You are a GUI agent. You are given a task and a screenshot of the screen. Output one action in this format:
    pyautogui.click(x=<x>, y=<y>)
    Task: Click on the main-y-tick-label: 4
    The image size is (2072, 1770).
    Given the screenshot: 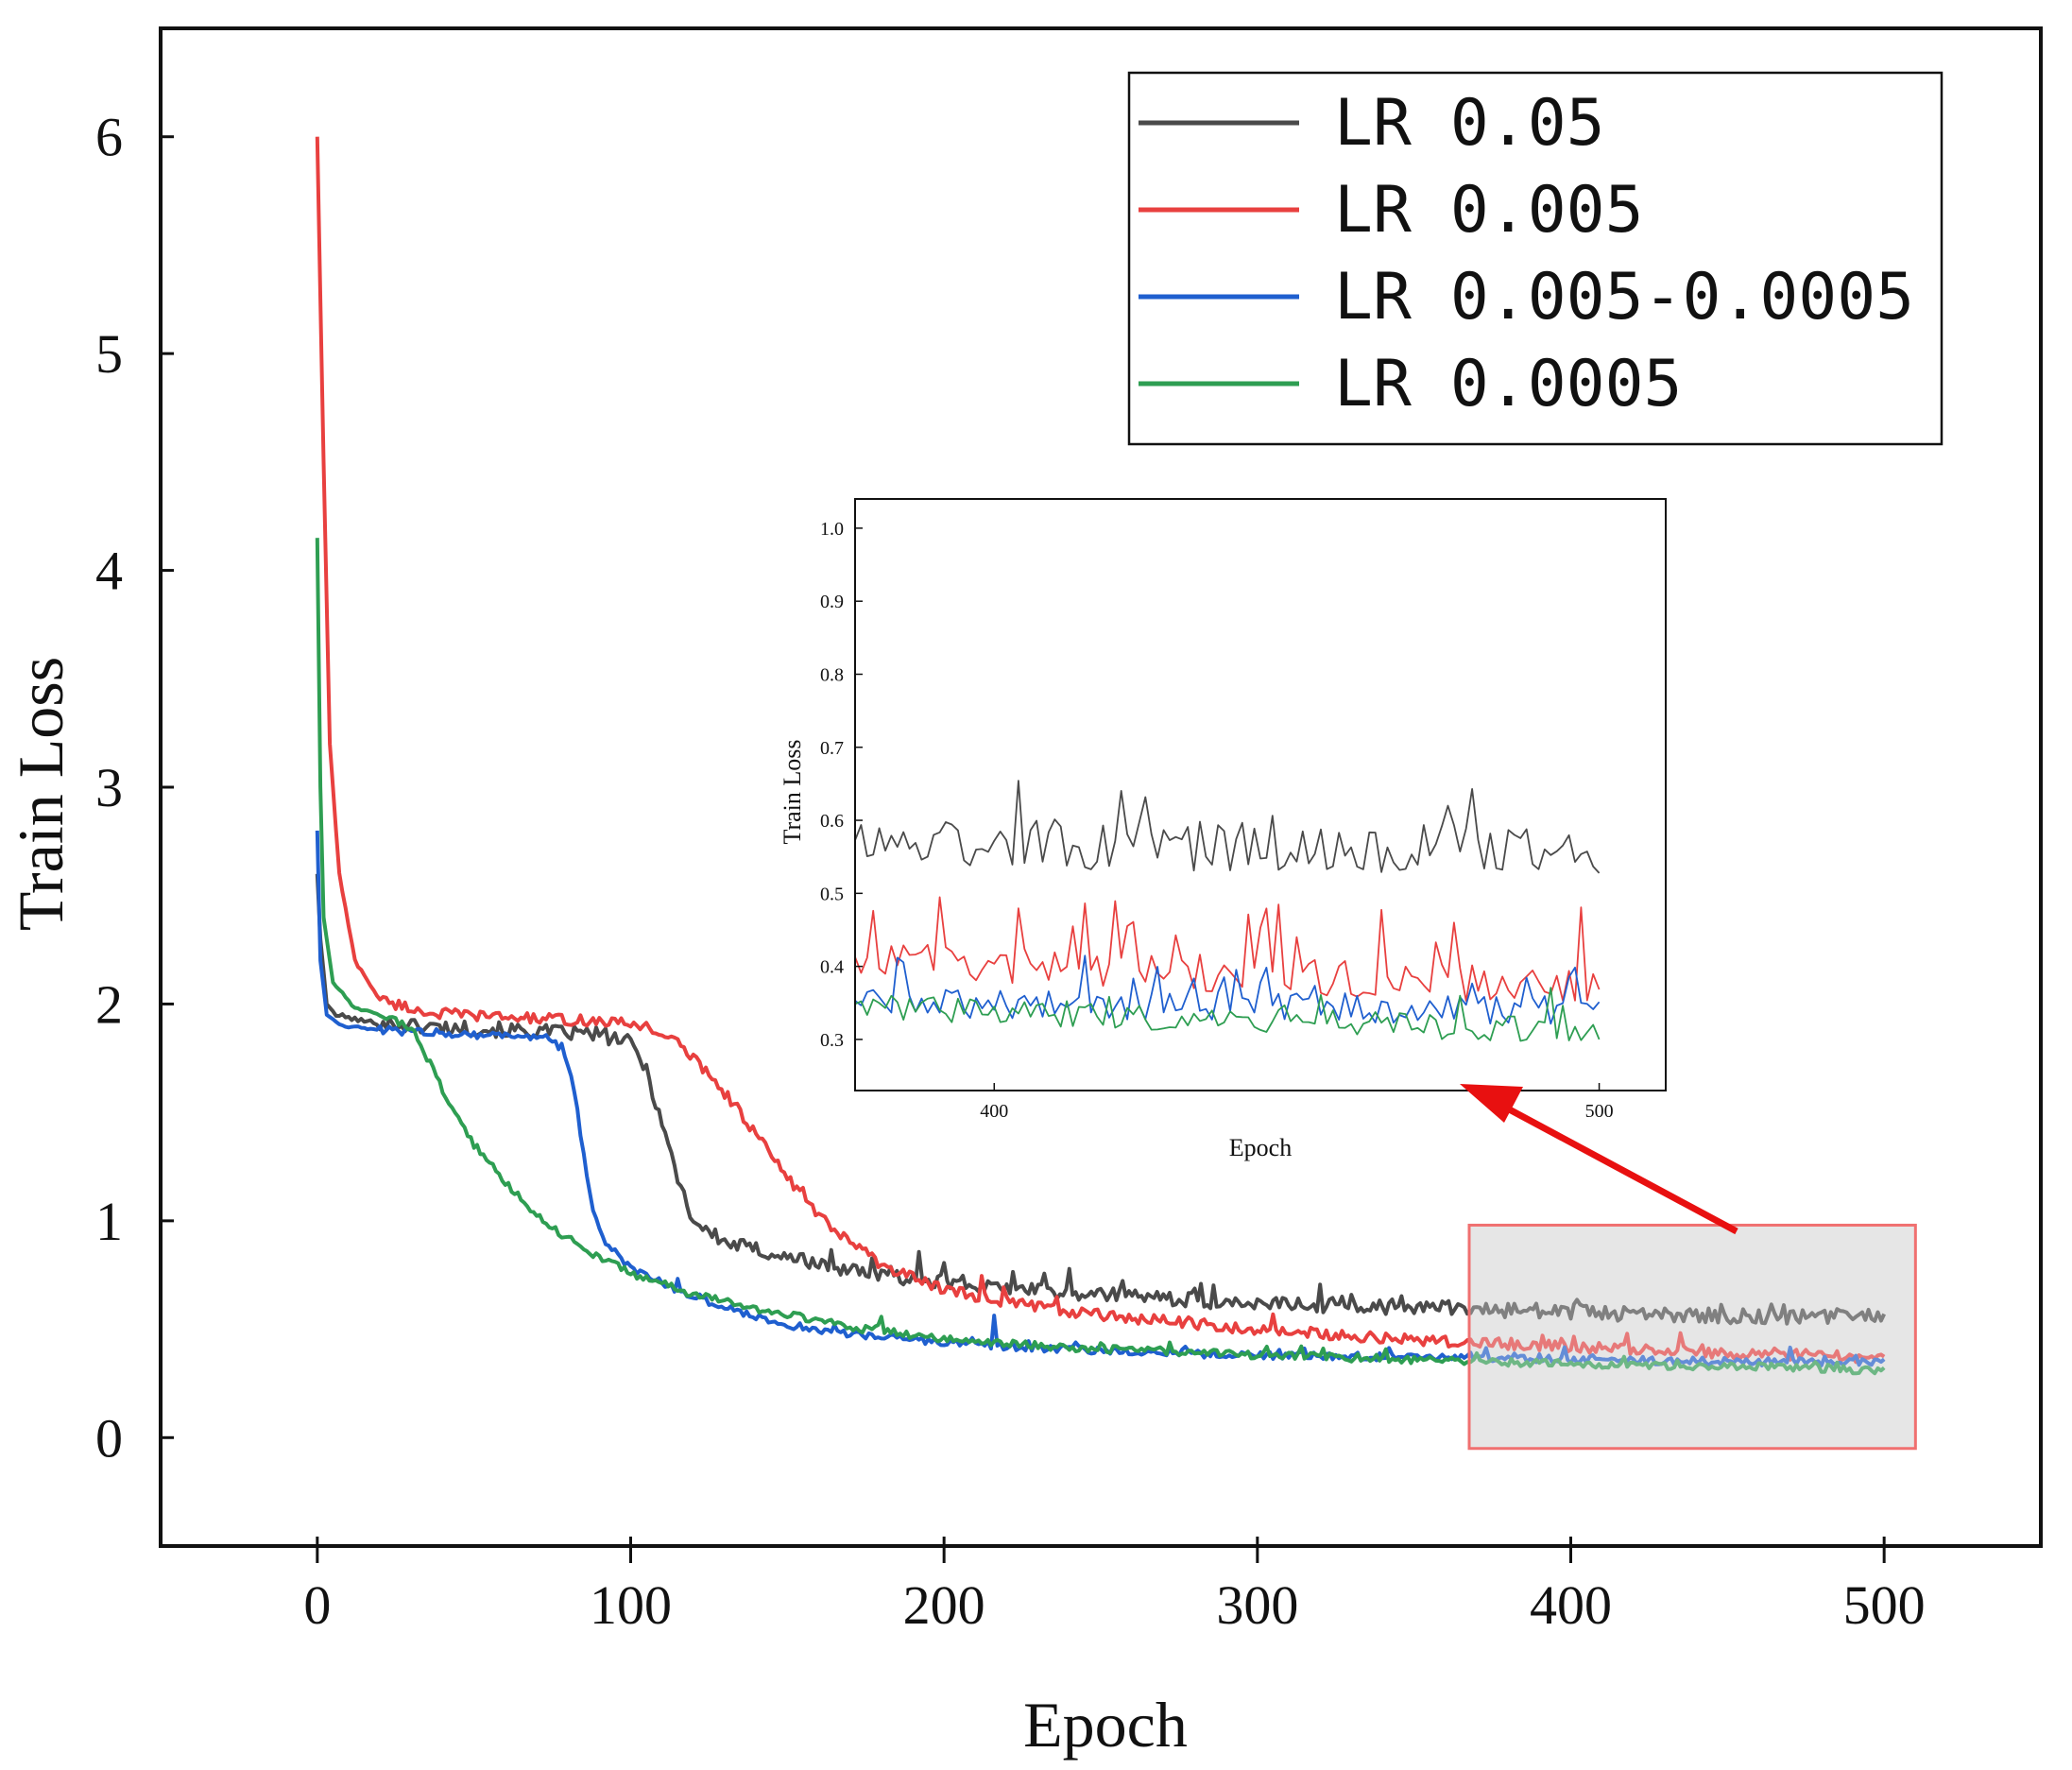 What is the action you would take?
    pyautogui.click(x=109, y=571)
    